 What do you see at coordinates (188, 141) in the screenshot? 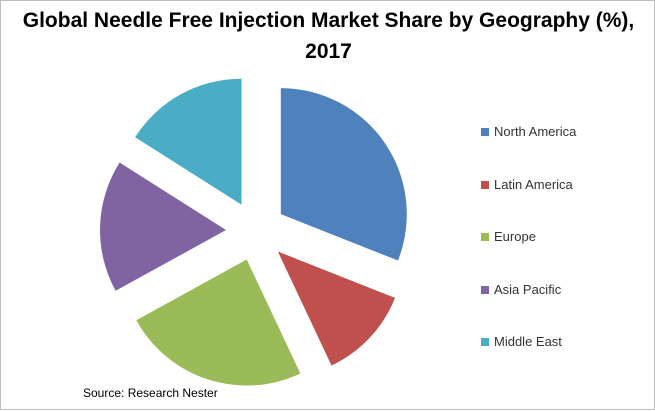
I see `pie-slice-middle-east` at bounding box center [188, 141].